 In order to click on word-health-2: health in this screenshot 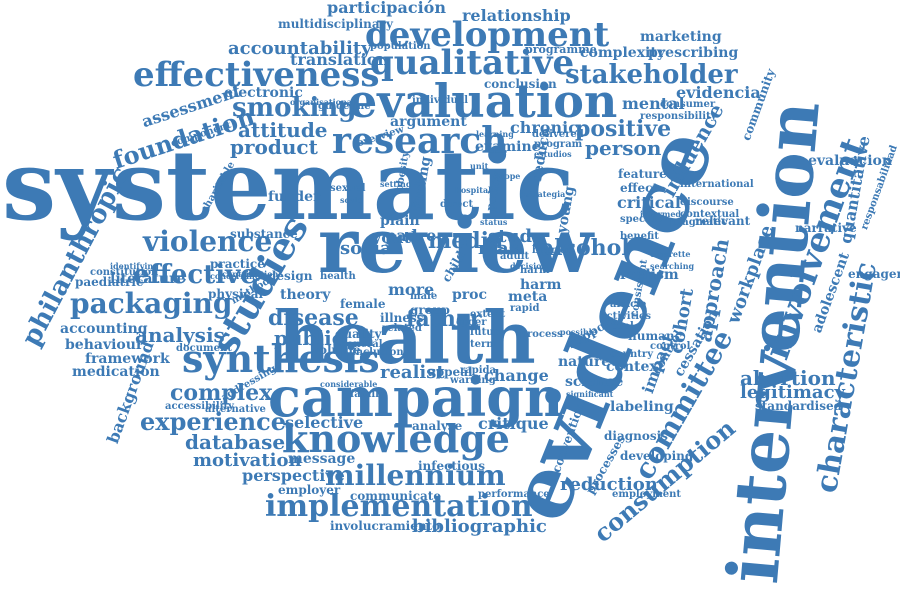, I will do `click(338, 276)`.